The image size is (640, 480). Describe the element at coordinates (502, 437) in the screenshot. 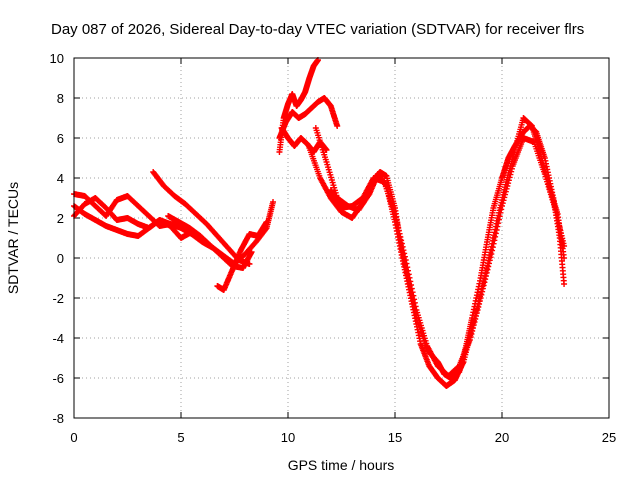

I see `x-tick-label: 20` at that location.